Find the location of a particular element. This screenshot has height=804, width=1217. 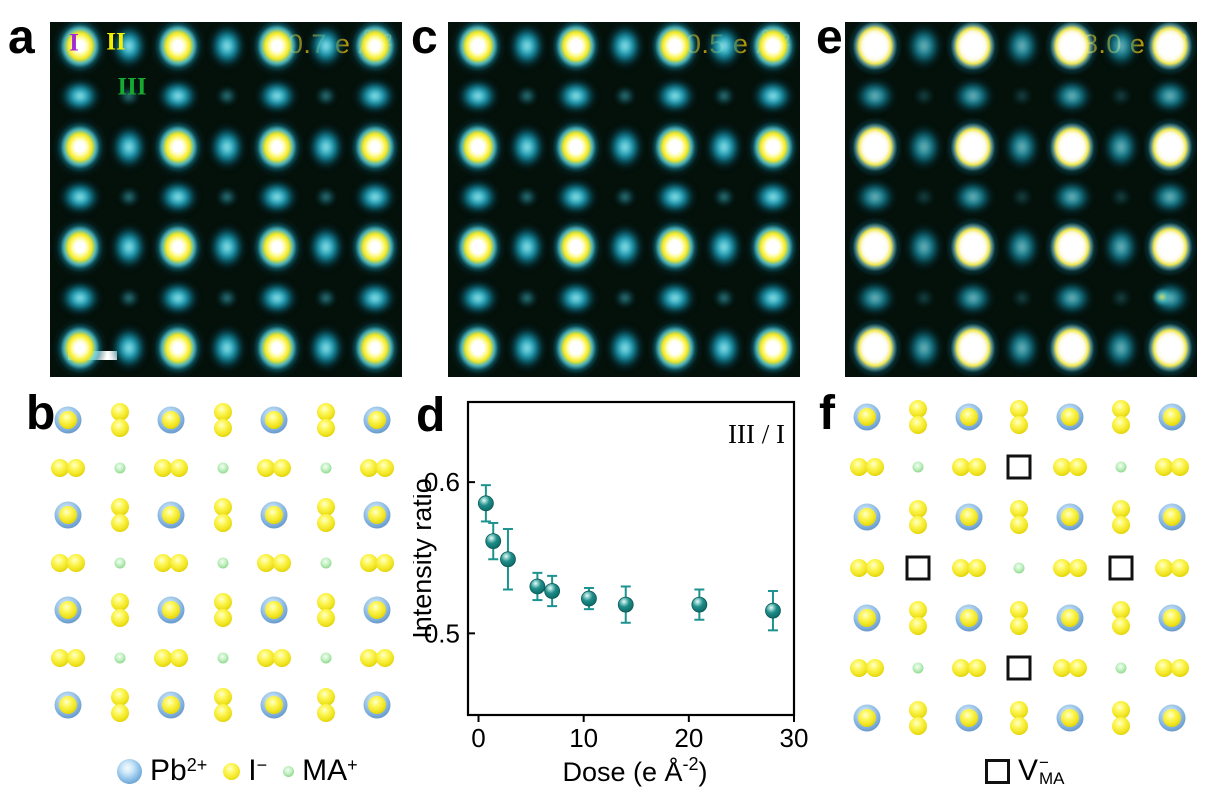

x-axis-label: Dose (e Å-2) is located at coordinates (634, 770).